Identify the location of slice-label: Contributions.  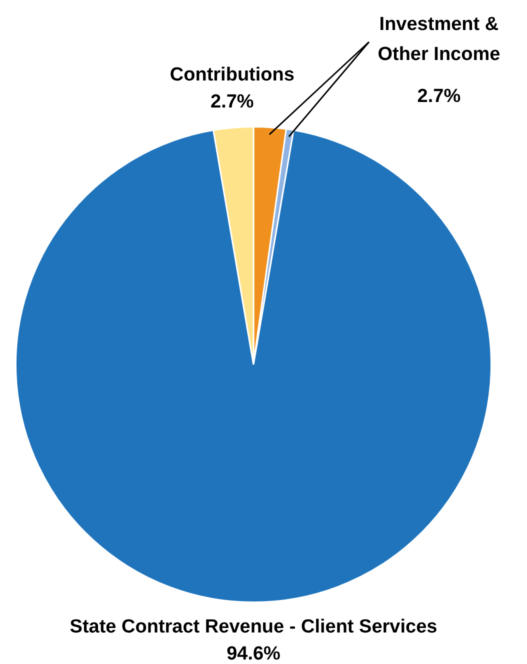
(232, 75).